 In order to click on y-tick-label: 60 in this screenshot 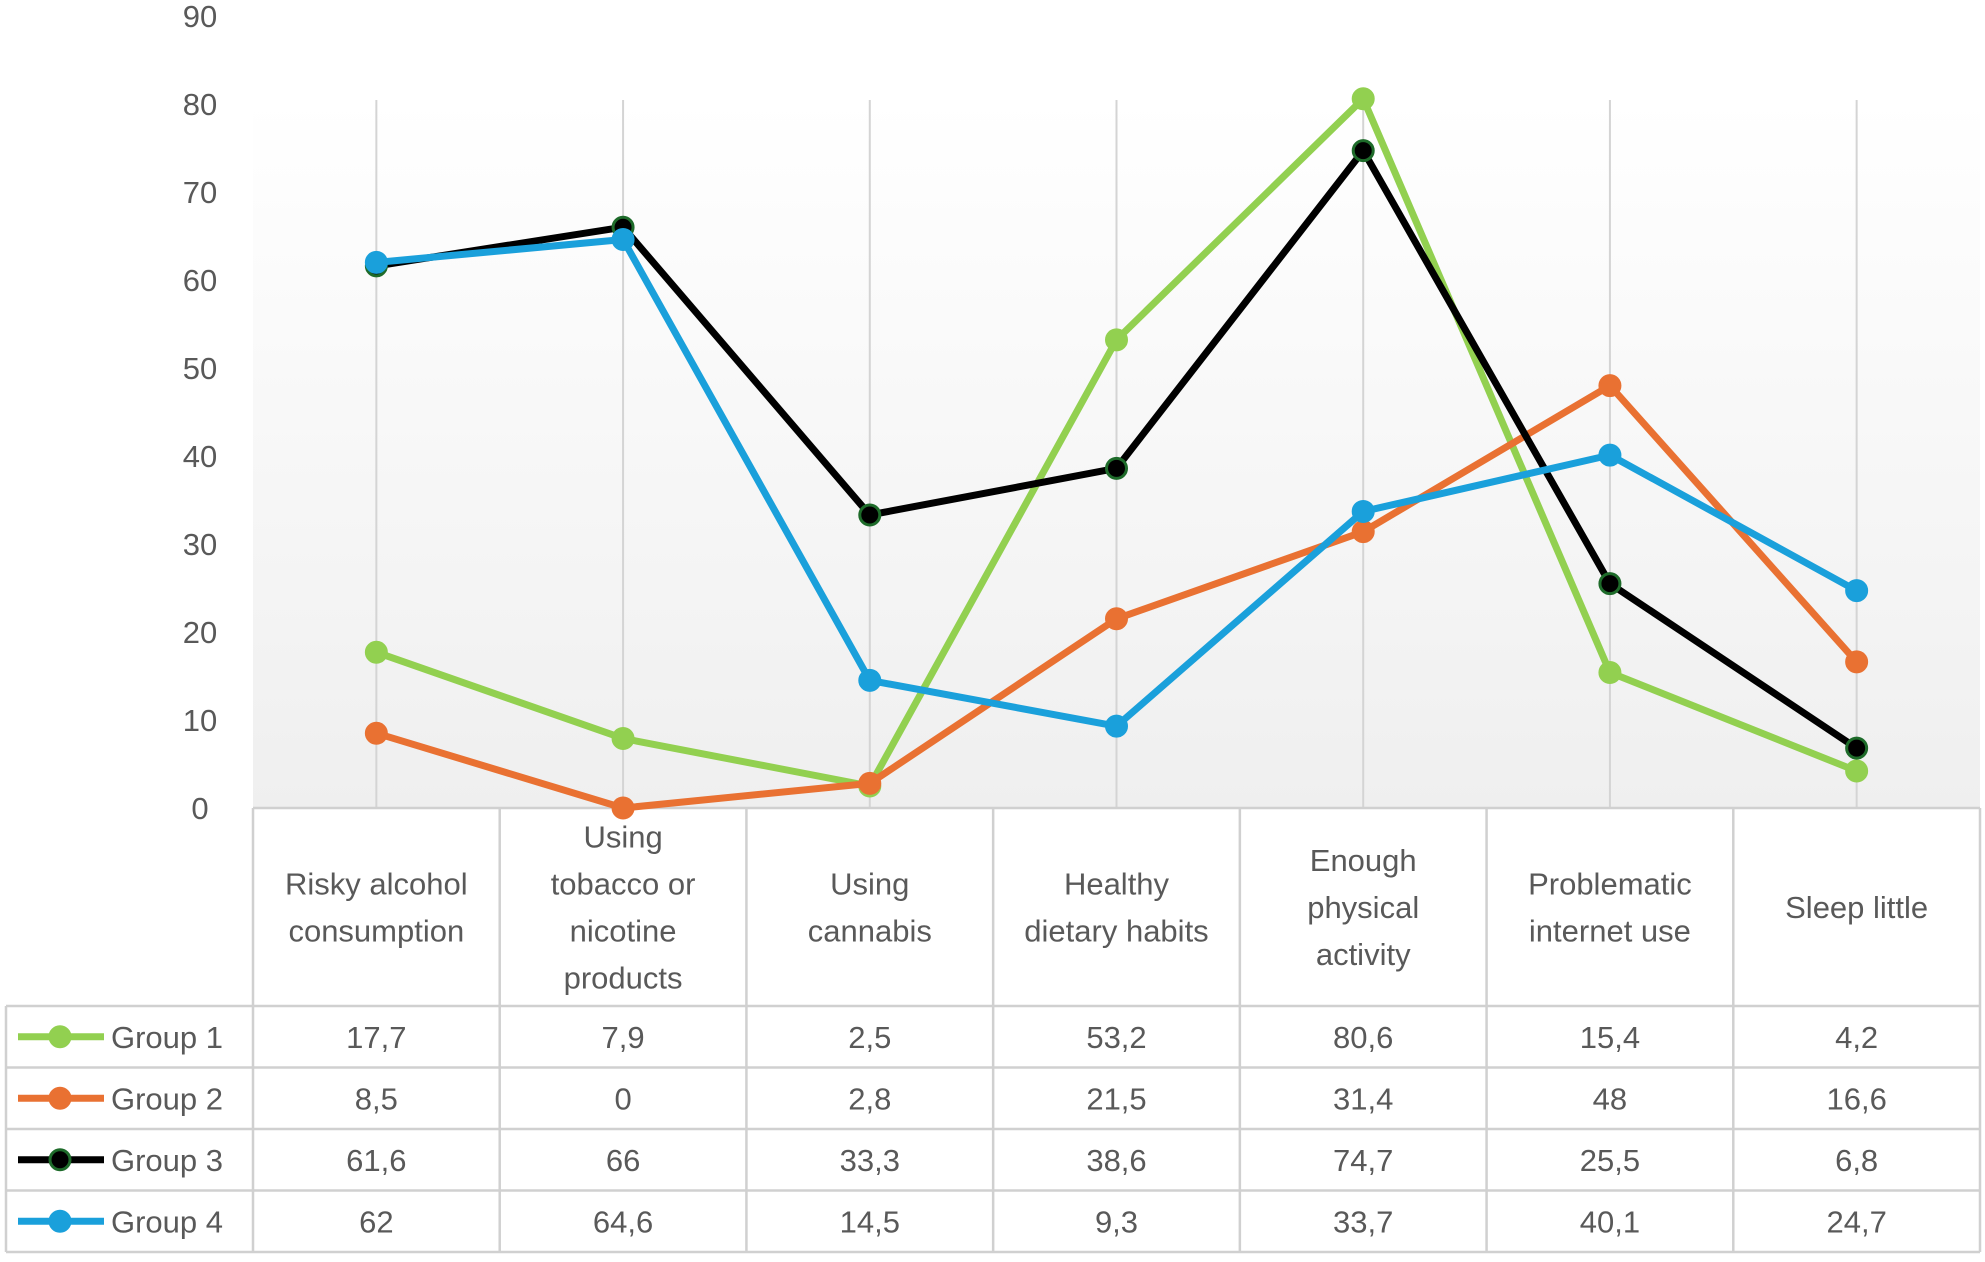, I will do `click(200, 280)`.